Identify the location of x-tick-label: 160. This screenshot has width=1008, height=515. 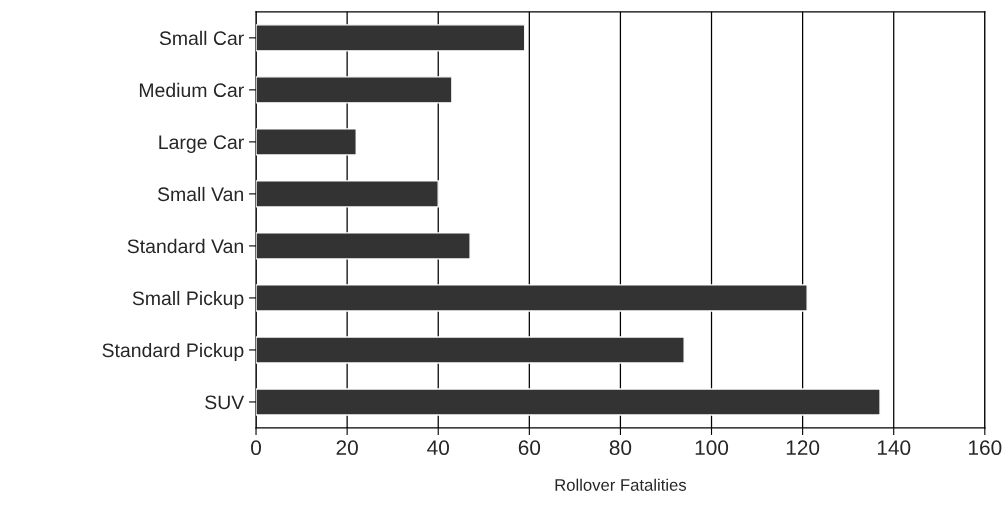
(985, 448).